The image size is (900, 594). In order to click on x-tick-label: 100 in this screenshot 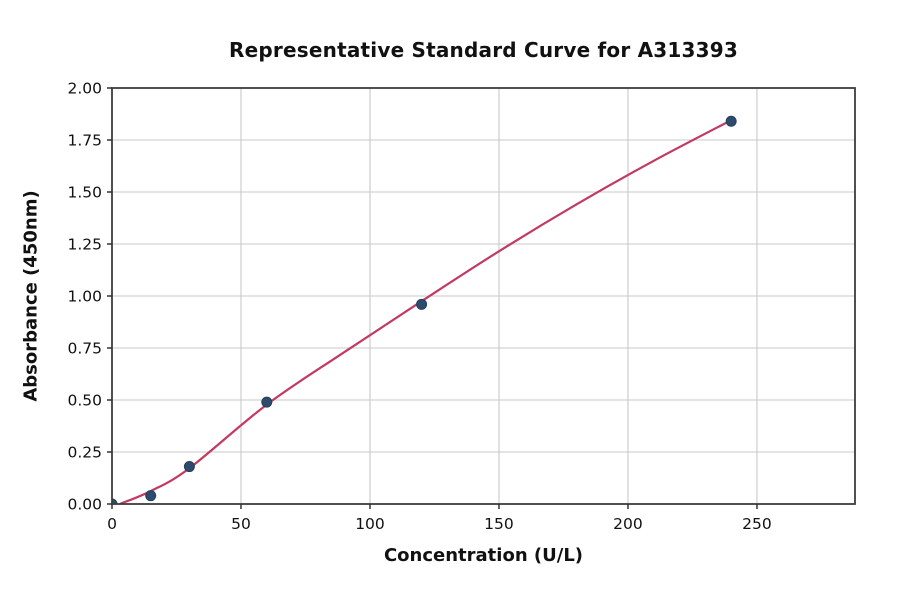, I will do `click(370, 524)`.